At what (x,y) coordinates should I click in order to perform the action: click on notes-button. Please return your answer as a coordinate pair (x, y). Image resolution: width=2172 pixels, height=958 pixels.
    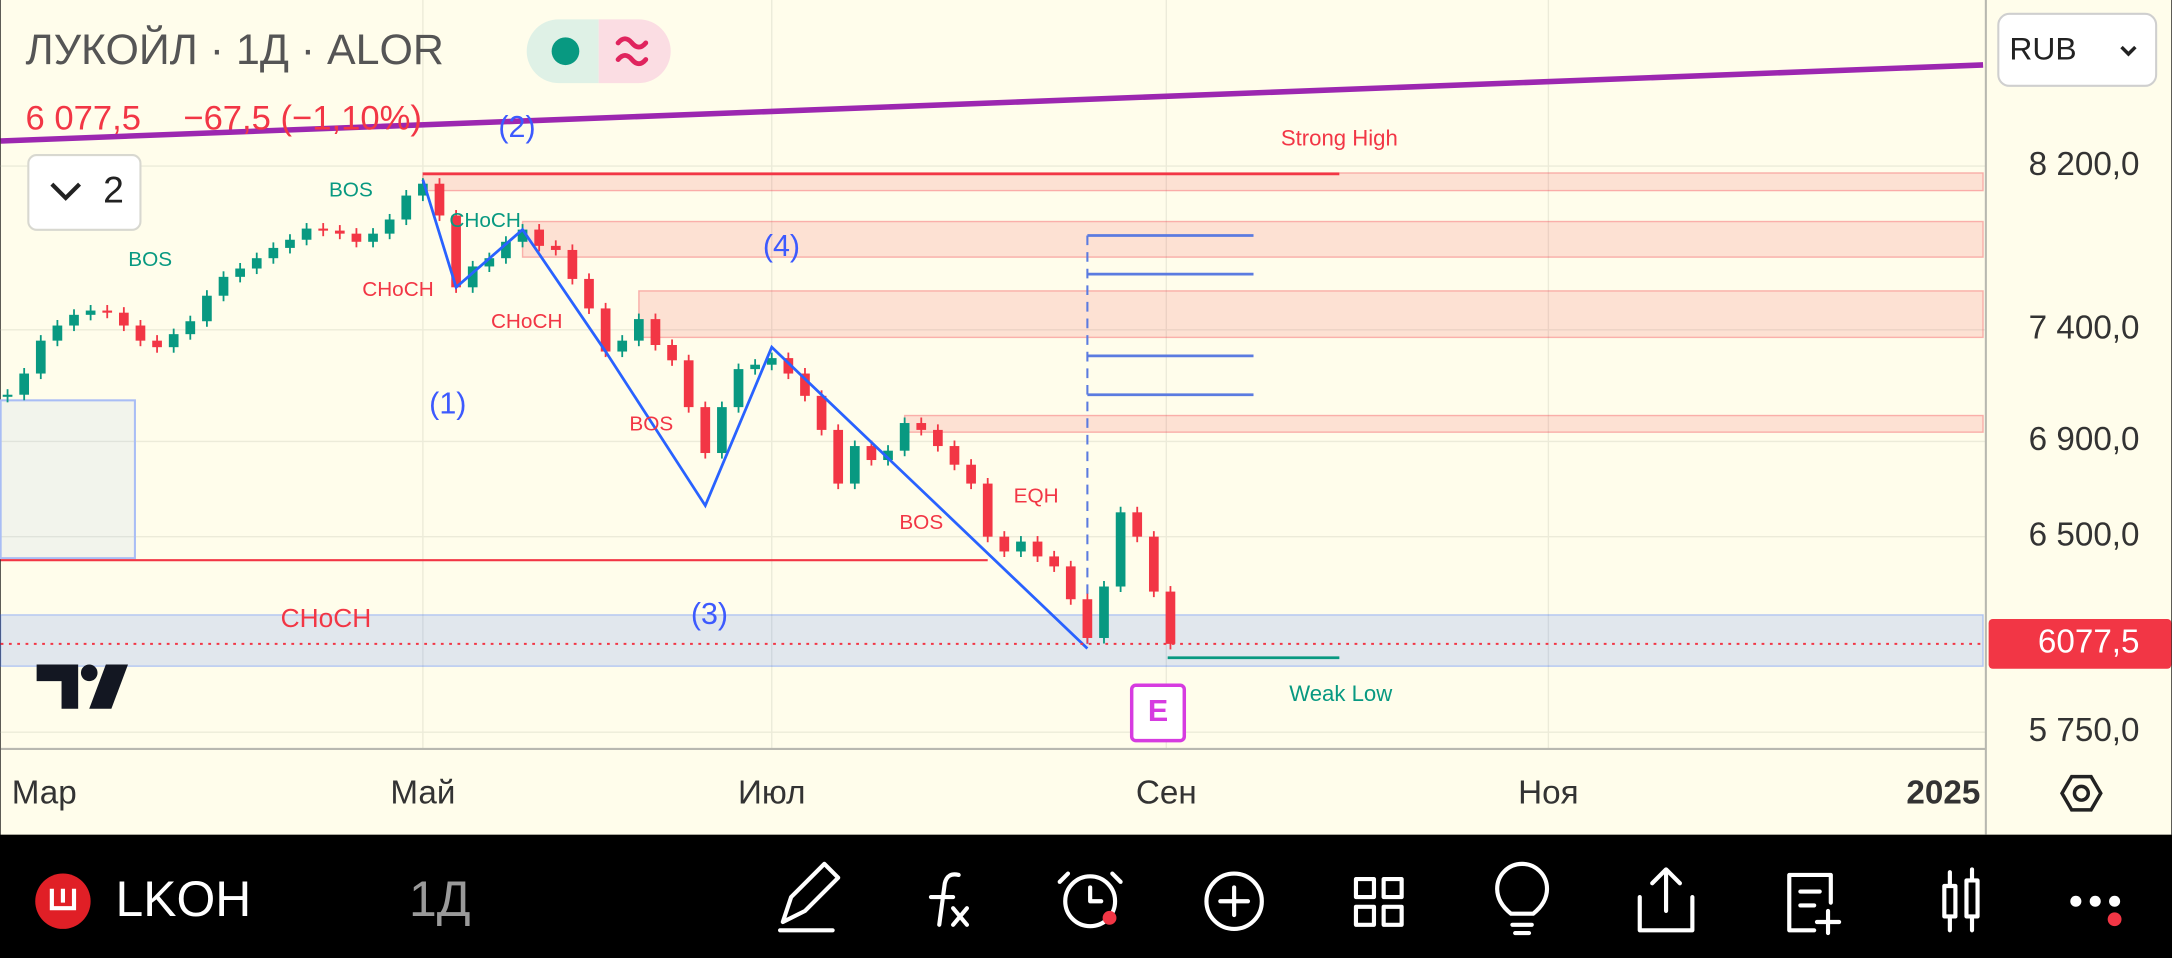
    Looking at the image, I should click on (1814, 904).